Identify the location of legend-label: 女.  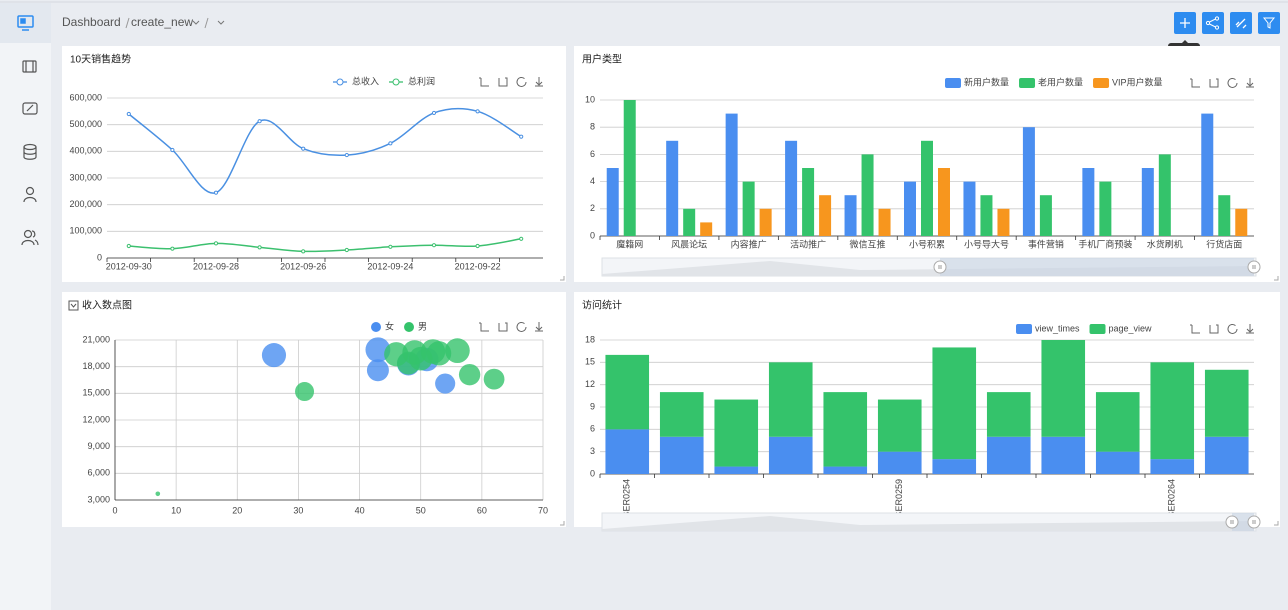
(389, 325).